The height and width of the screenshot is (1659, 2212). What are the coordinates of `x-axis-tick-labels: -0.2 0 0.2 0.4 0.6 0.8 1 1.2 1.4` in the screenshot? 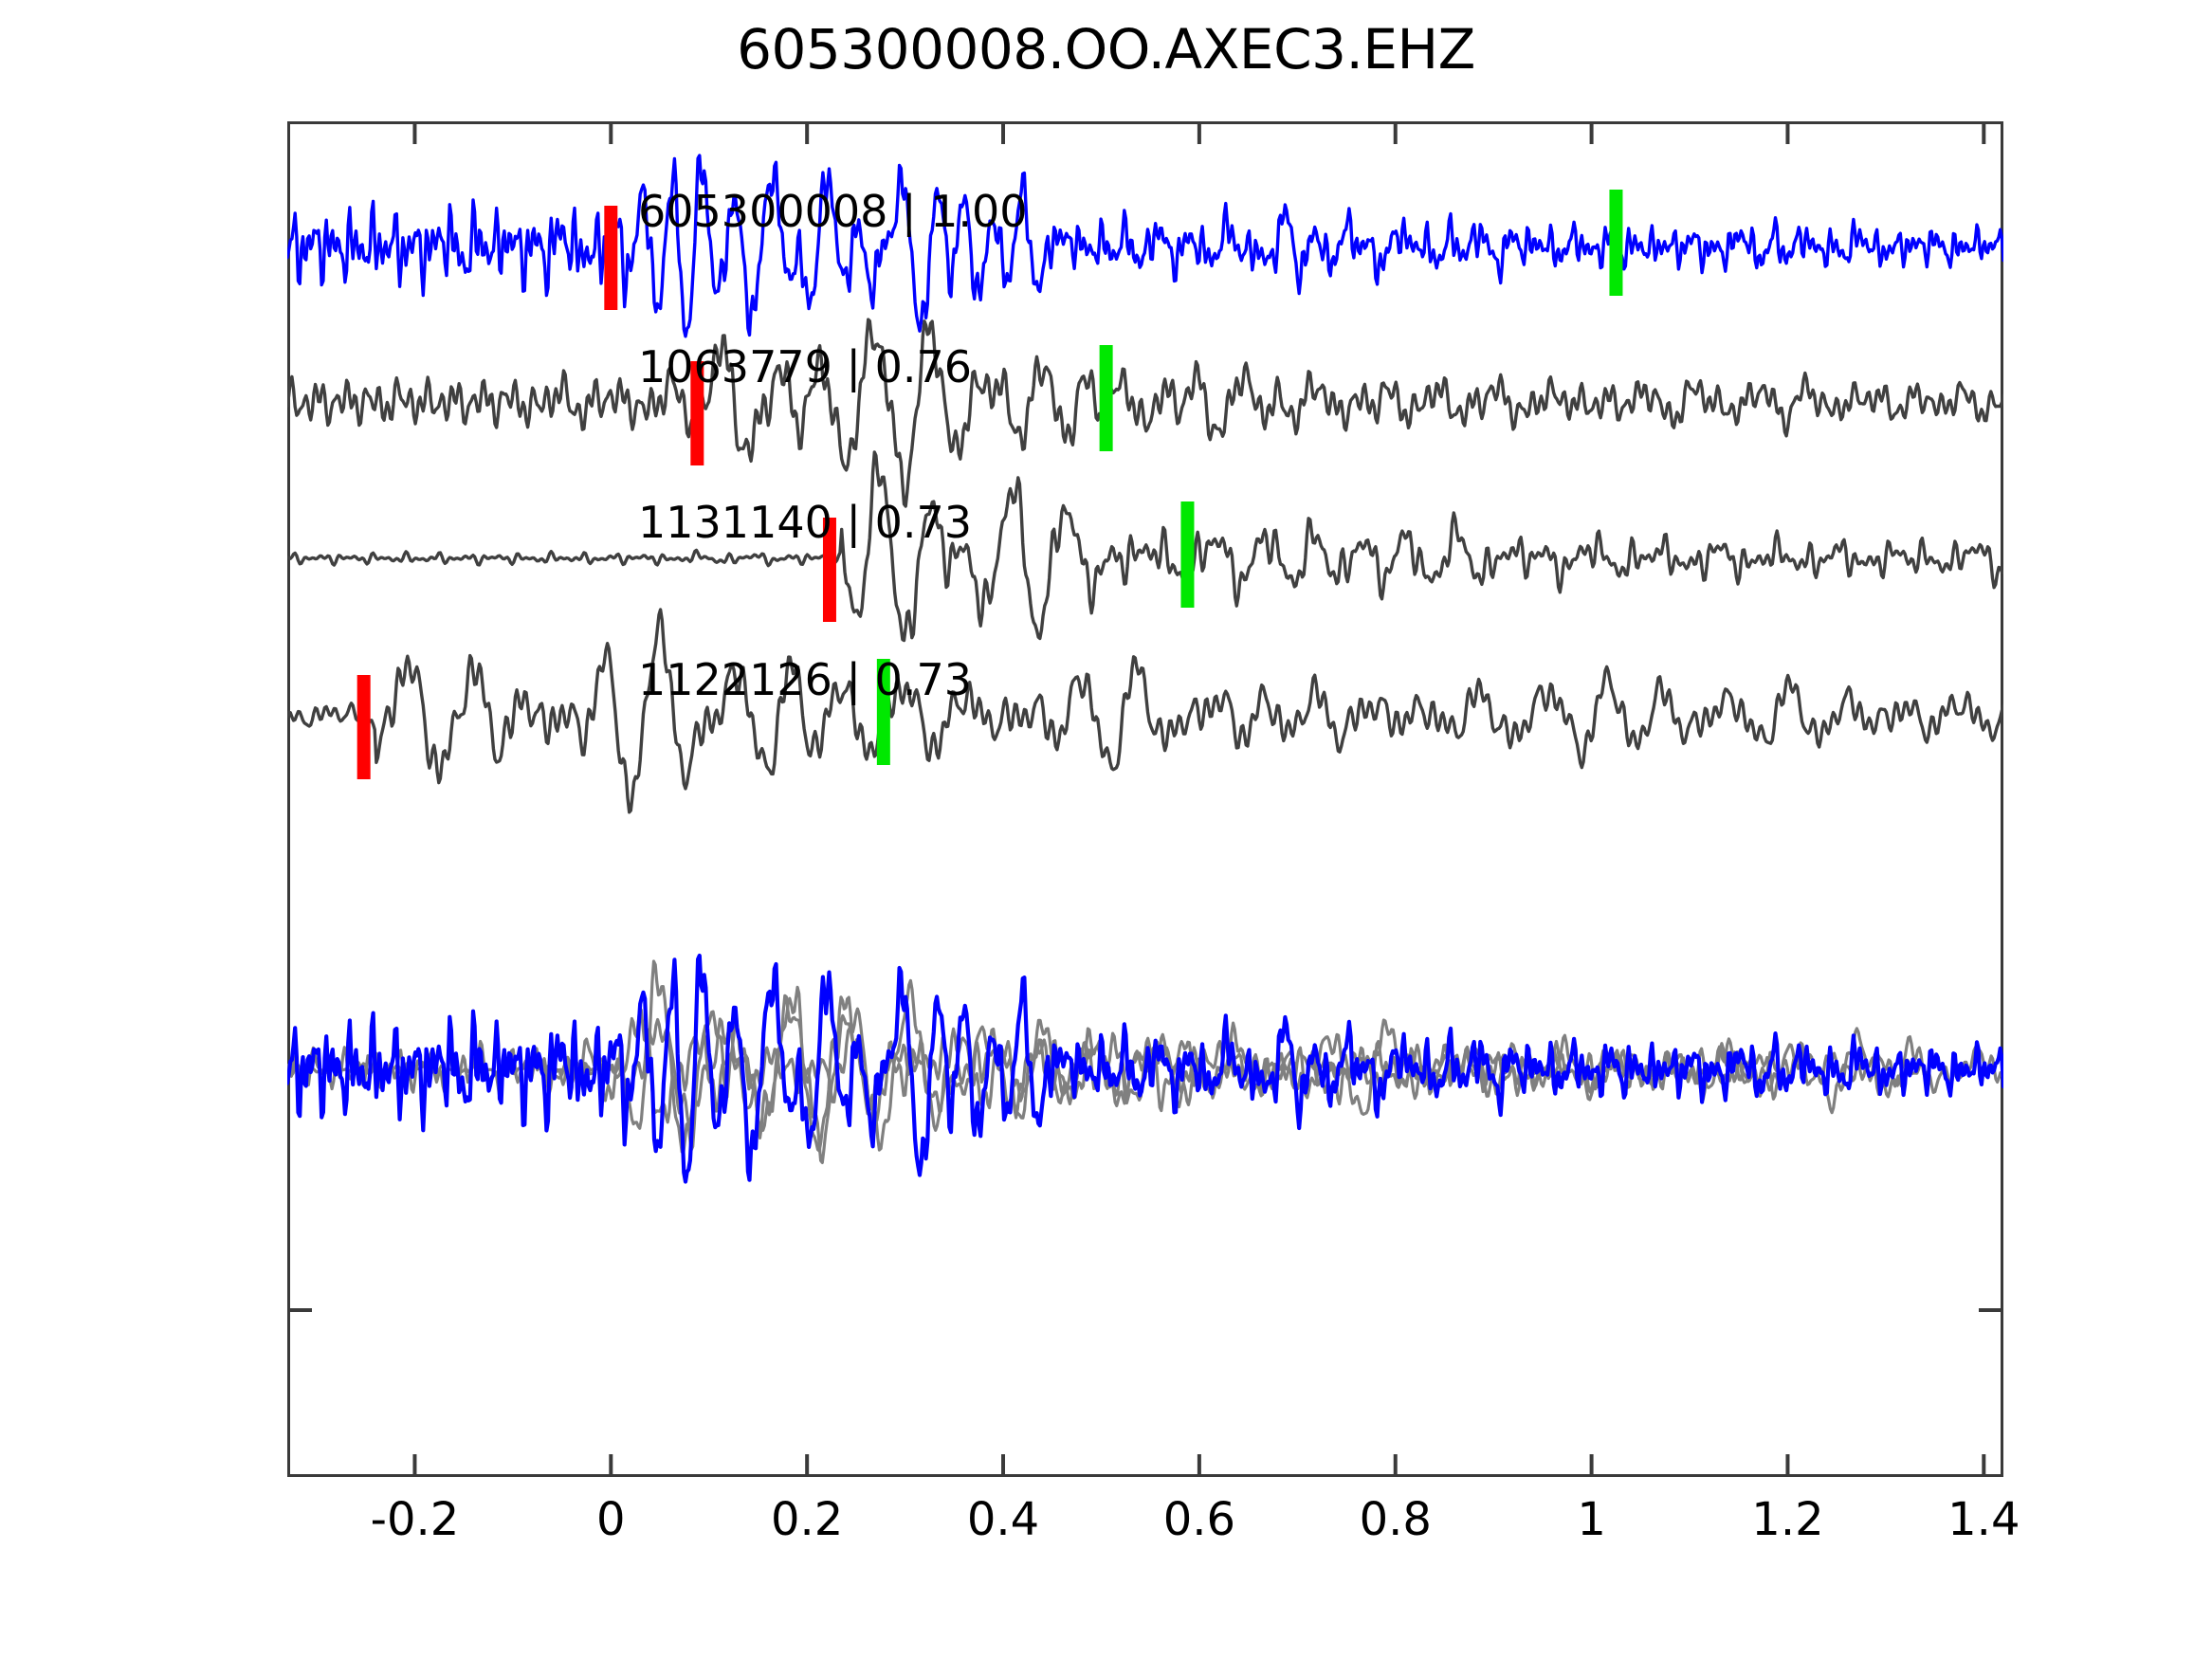 It's located at (1153, 1526).